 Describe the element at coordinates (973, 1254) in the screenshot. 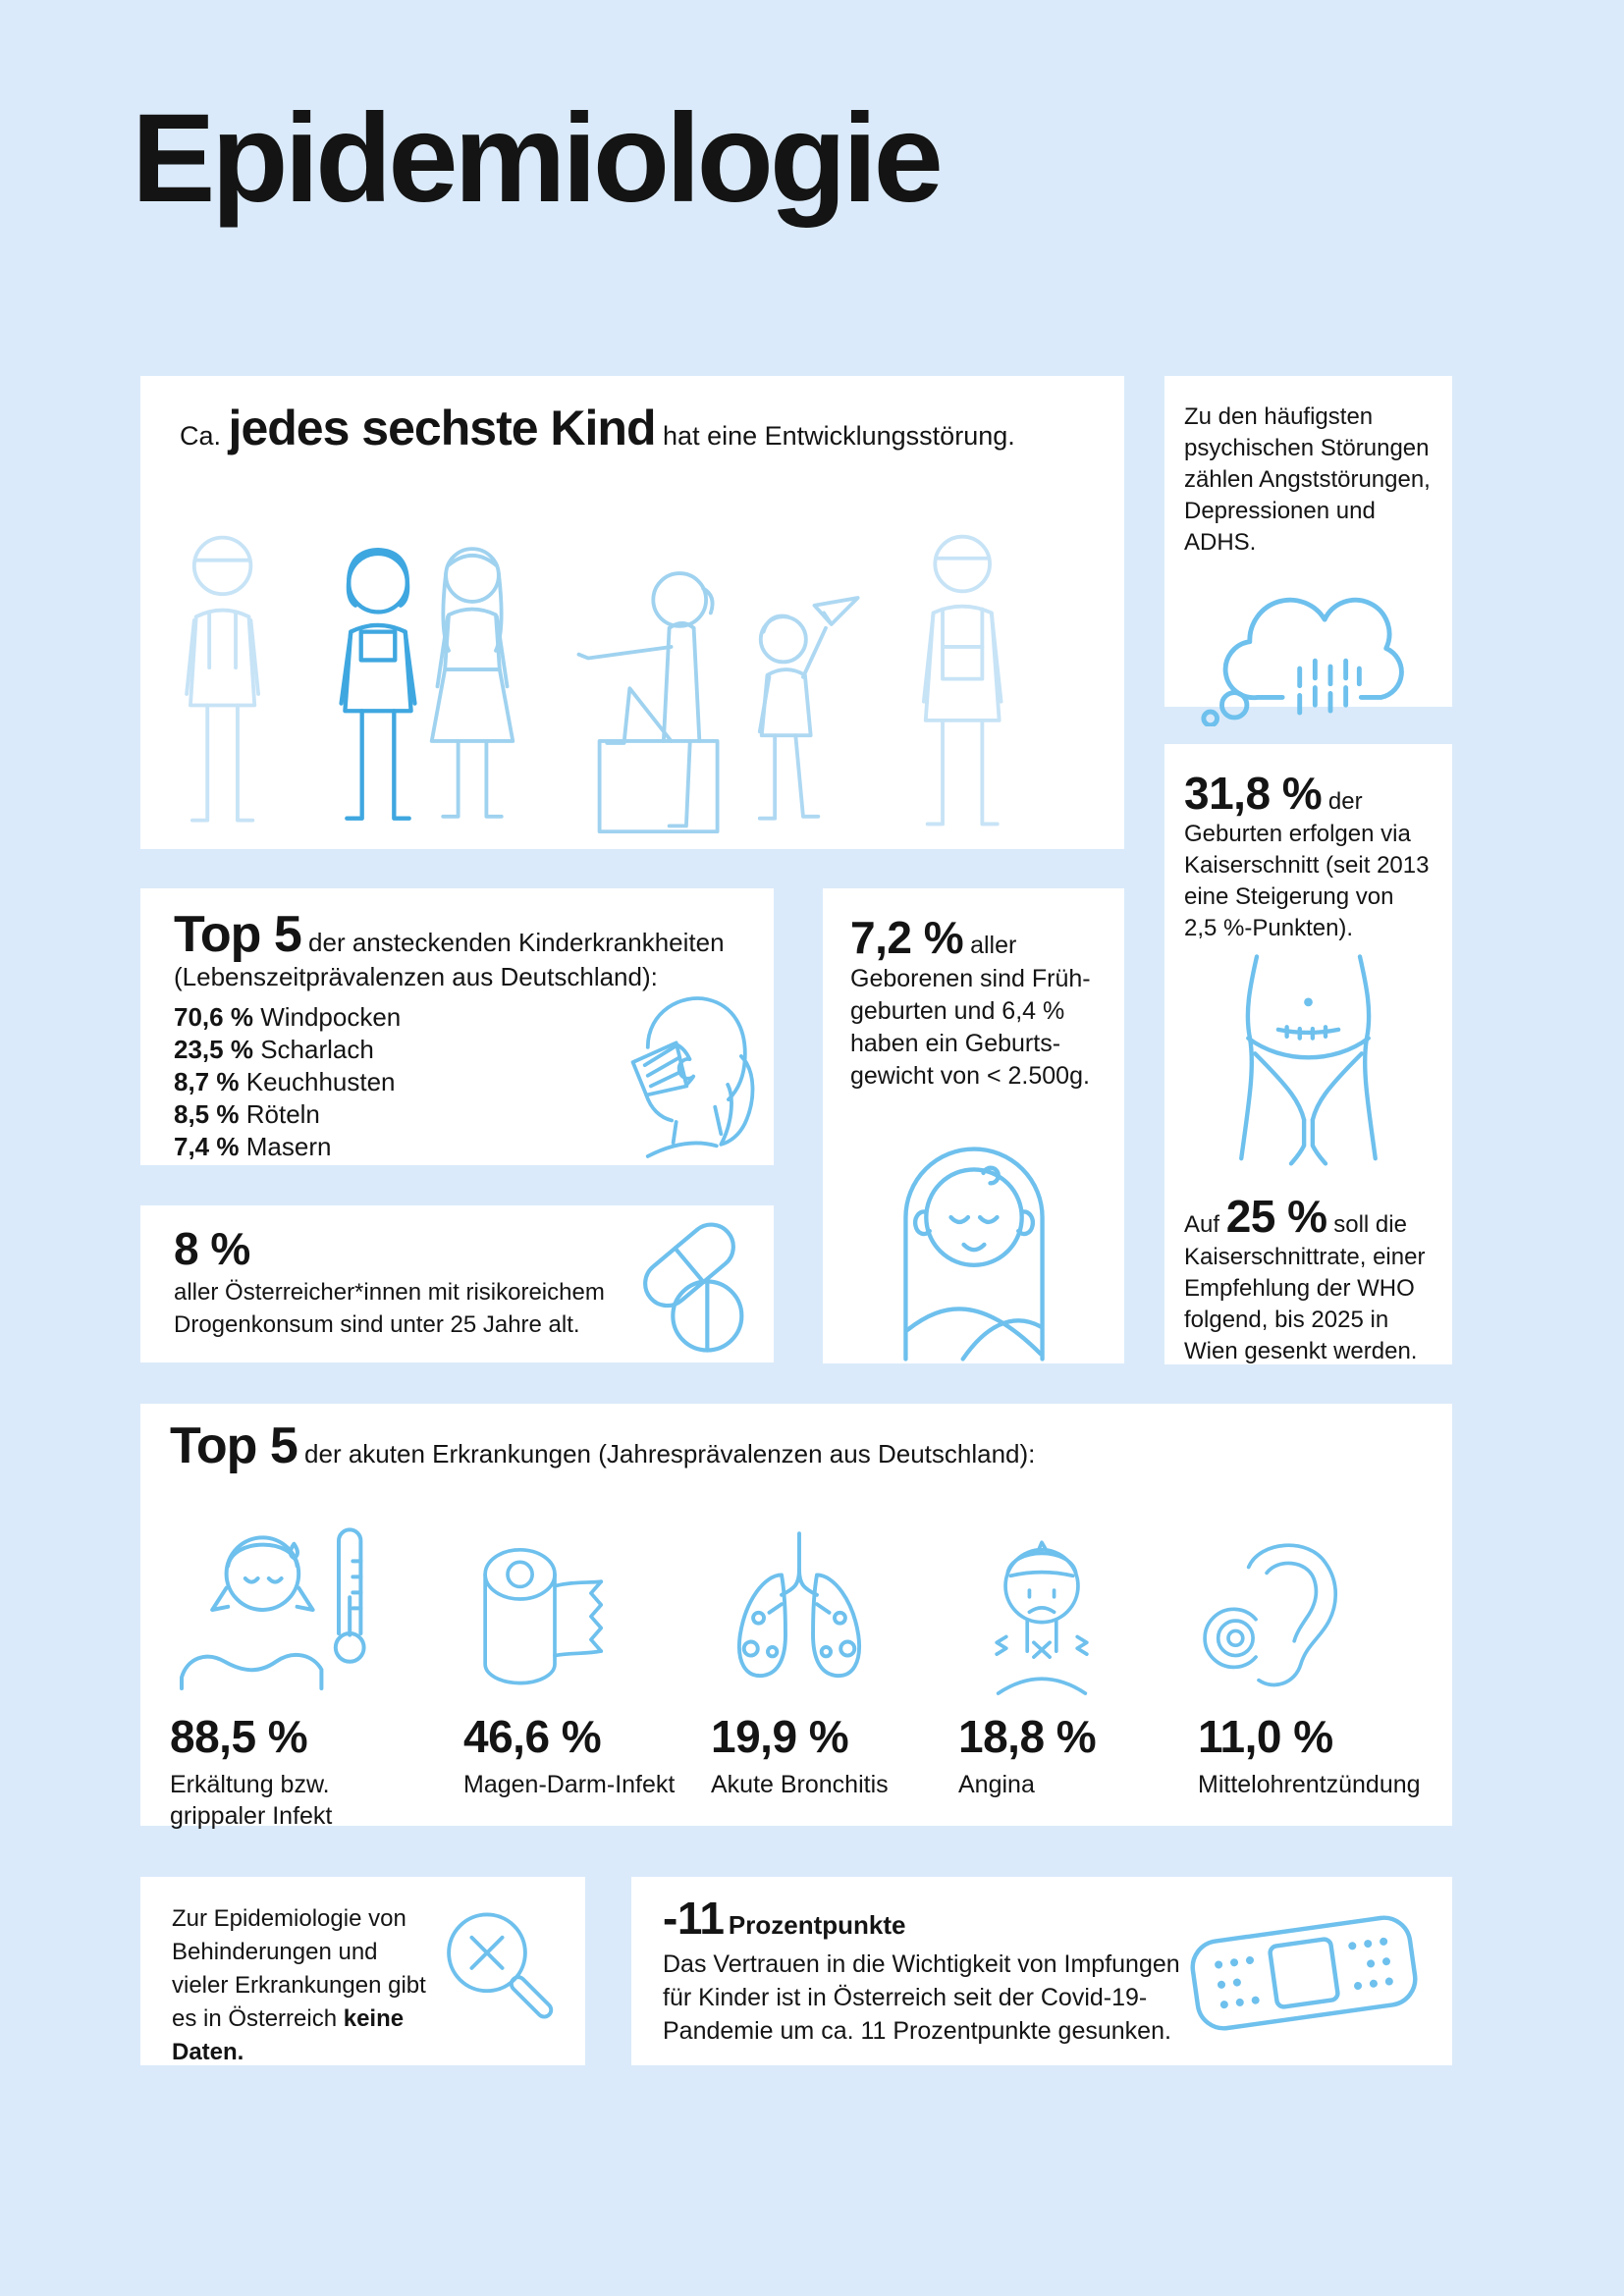

I see `swaddled-baby-icon` at that location.